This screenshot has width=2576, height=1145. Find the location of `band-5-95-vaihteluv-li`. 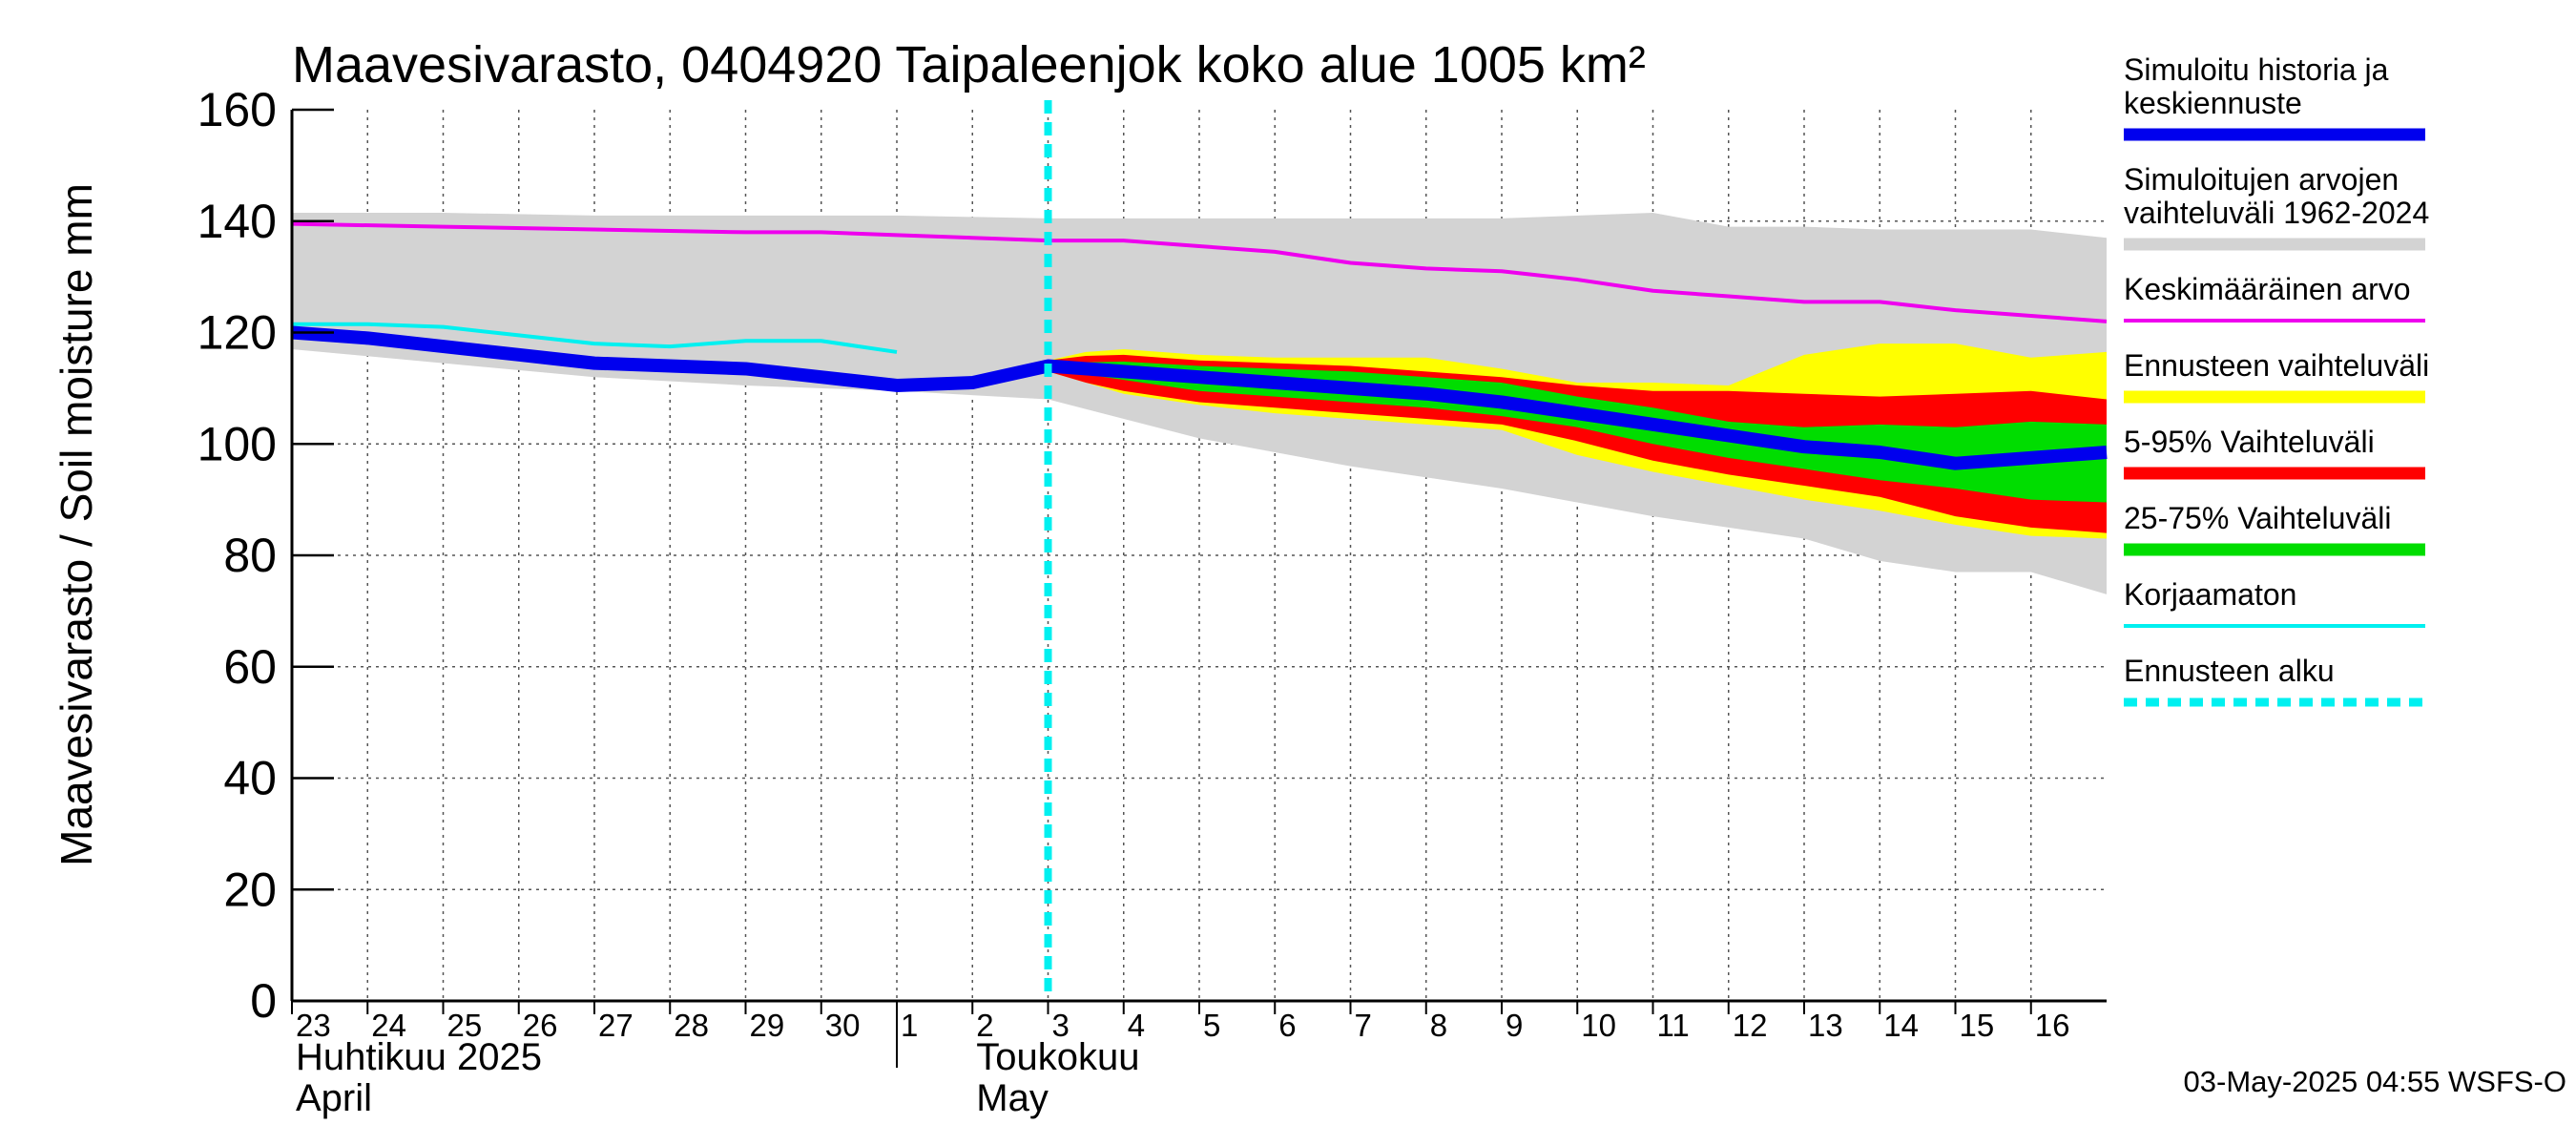

band-5-95-vaihteluv-li is located at coordinates (1577, 444).